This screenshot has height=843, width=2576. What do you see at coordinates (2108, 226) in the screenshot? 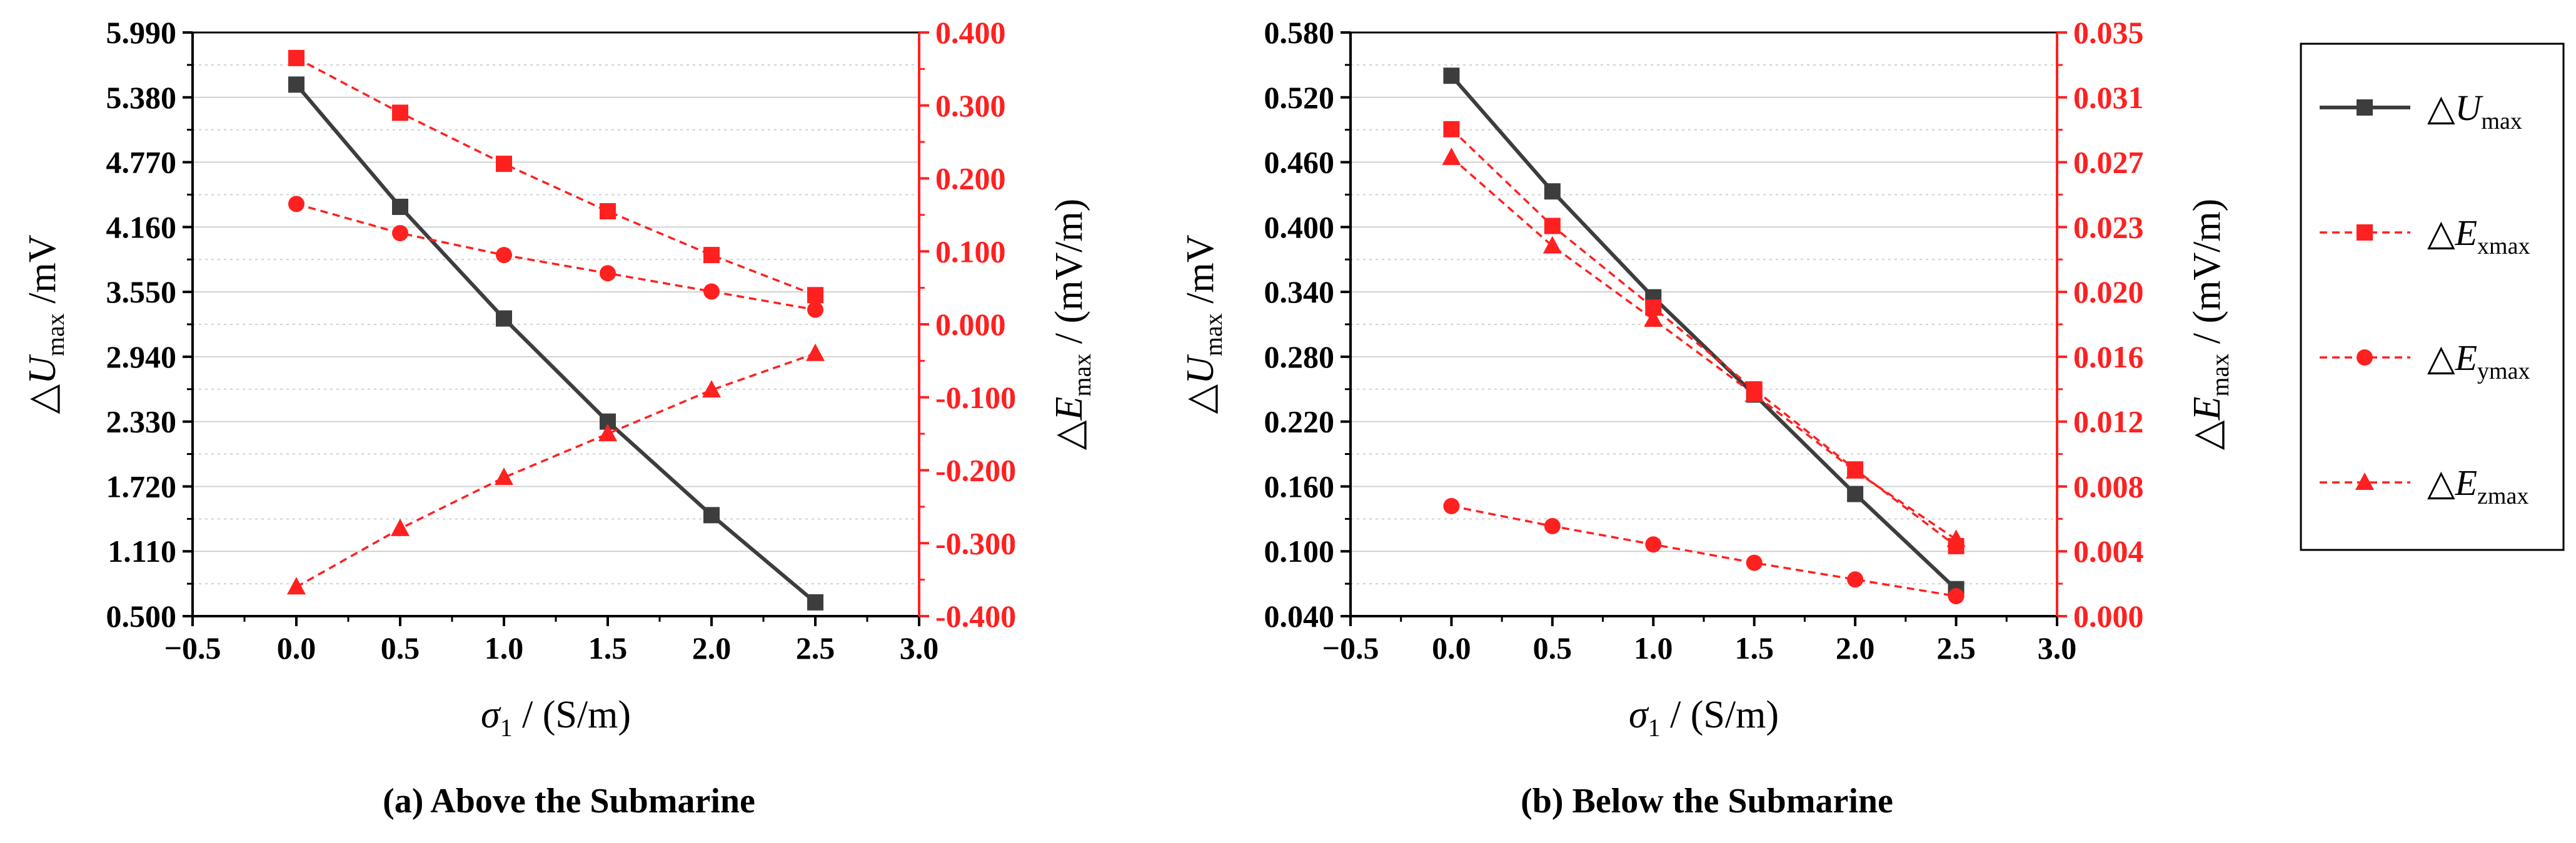
I see `y-right-tick-label: 0.023` at bounding box center [2108, 226].